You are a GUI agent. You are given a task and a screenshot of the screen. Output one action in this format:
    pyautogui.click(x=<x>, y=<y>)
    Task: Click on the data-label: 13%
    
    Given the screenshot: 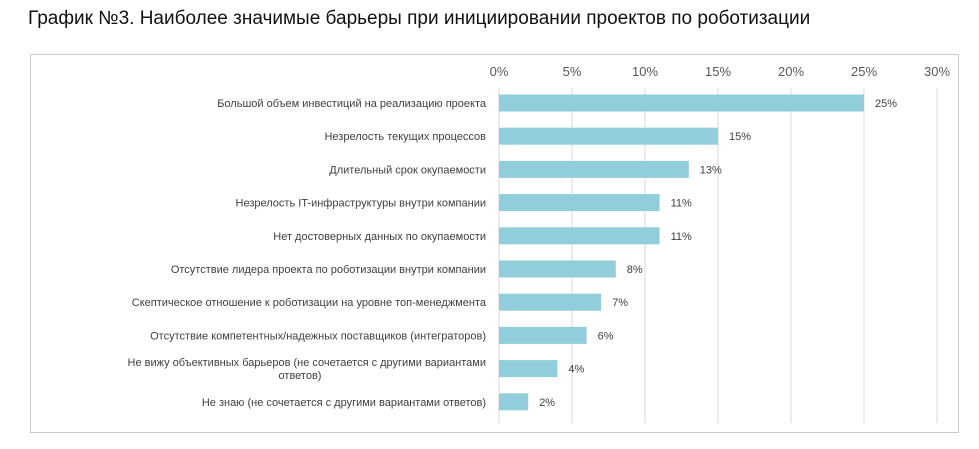 What is the action you would take?
    pyautogui.click(x=711, y=170)
    